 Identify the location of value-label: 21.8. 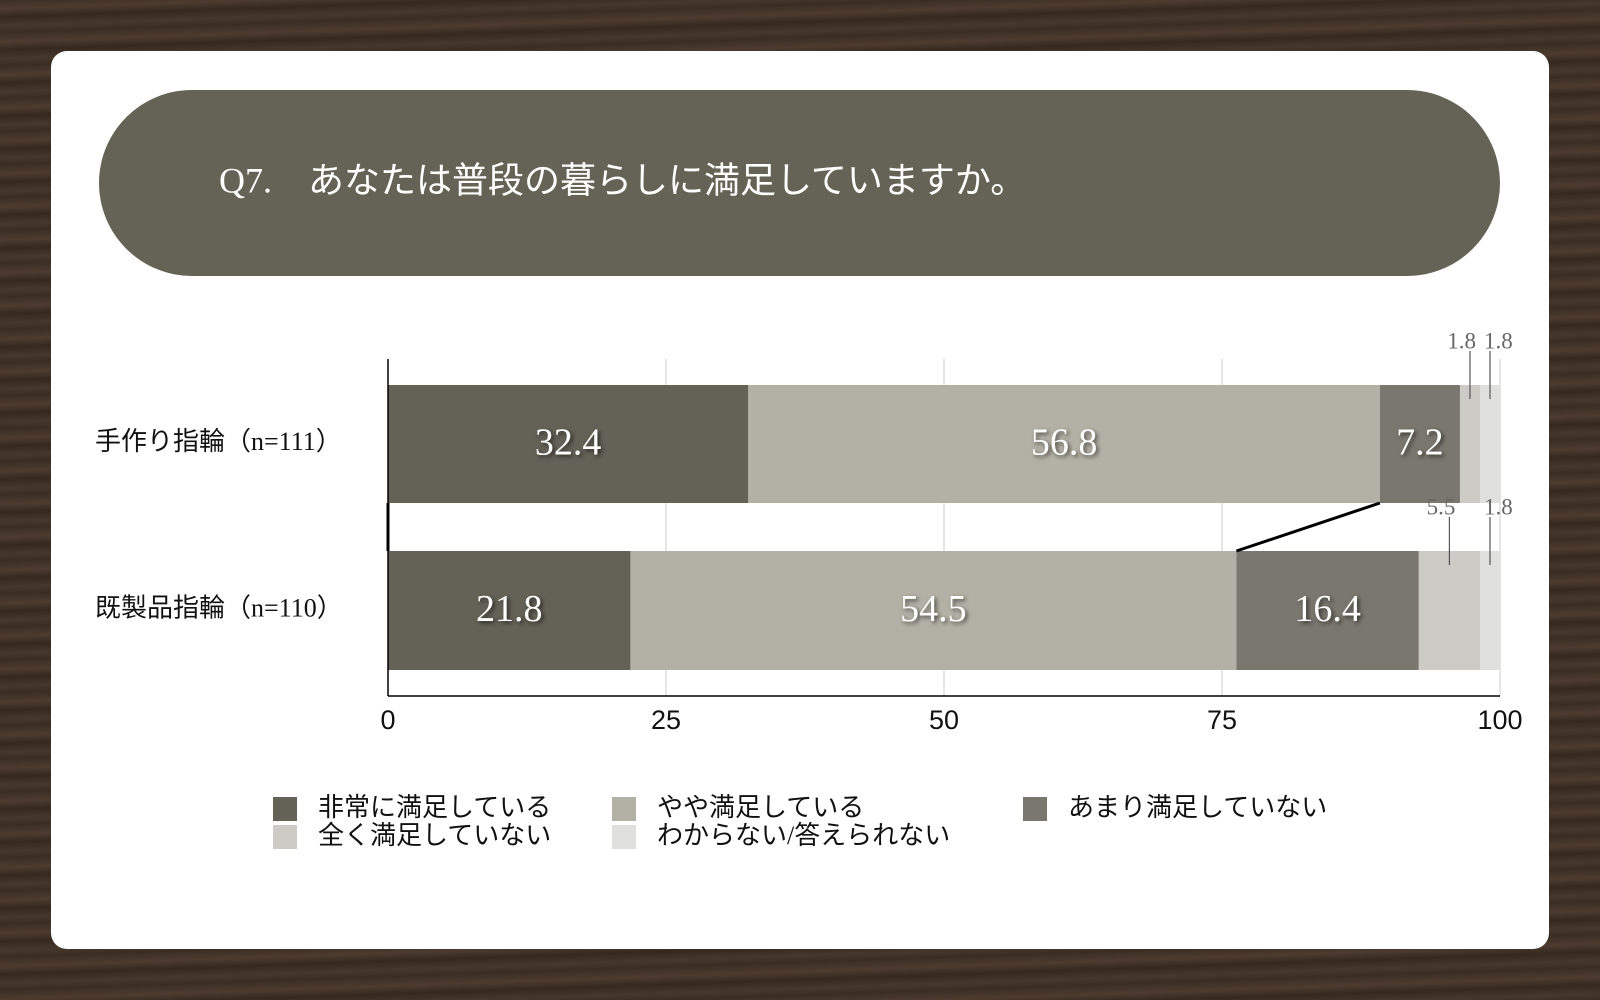
(509, 609).